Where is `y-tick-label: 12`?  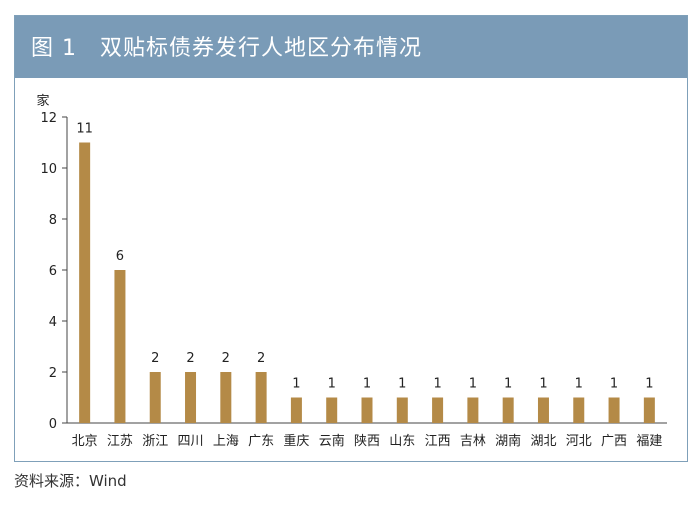 y-tick-label: 12 is located at coordinates (48, 118).